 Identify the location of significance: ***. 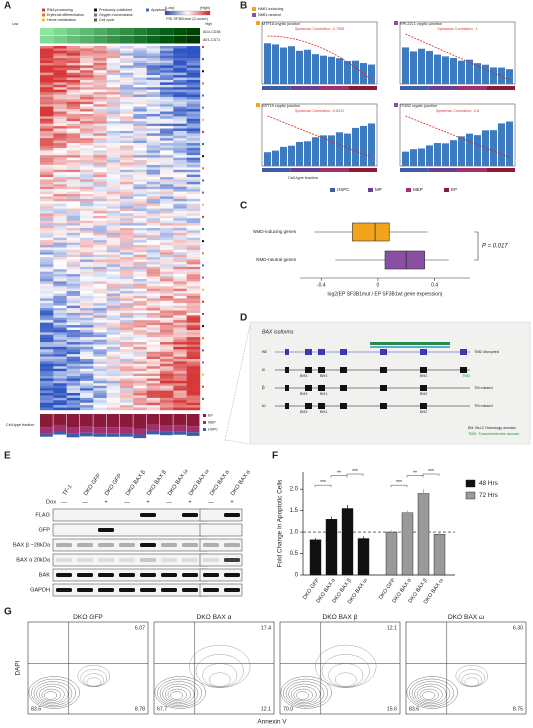
(323, 483).